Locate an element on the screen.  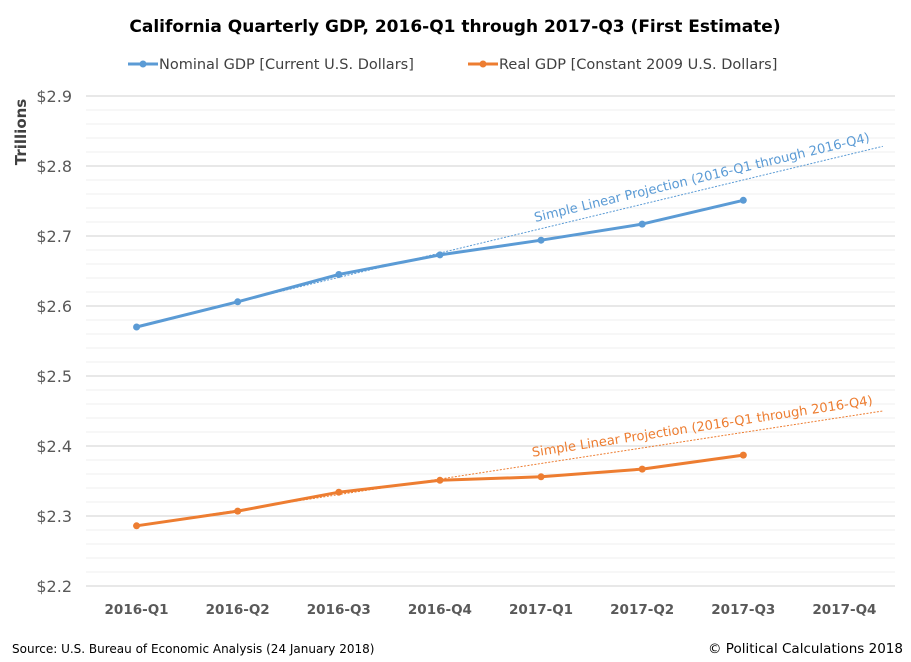
x-tick-label: 2017-Q3 is located at coordinates (743, 610).